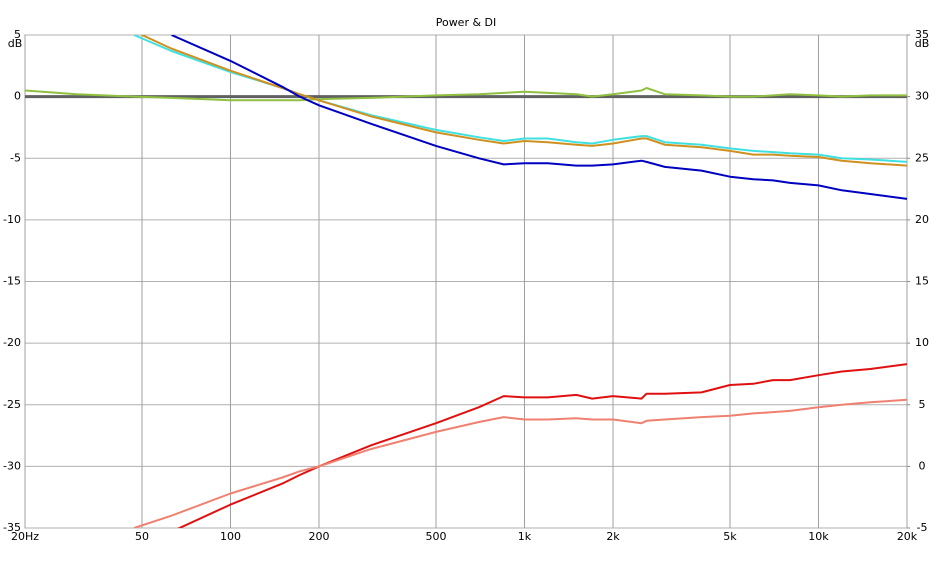 The width and height of the screenshot is (937, 565). I want to click on y2-tick-label: 35, so click(922, 34).